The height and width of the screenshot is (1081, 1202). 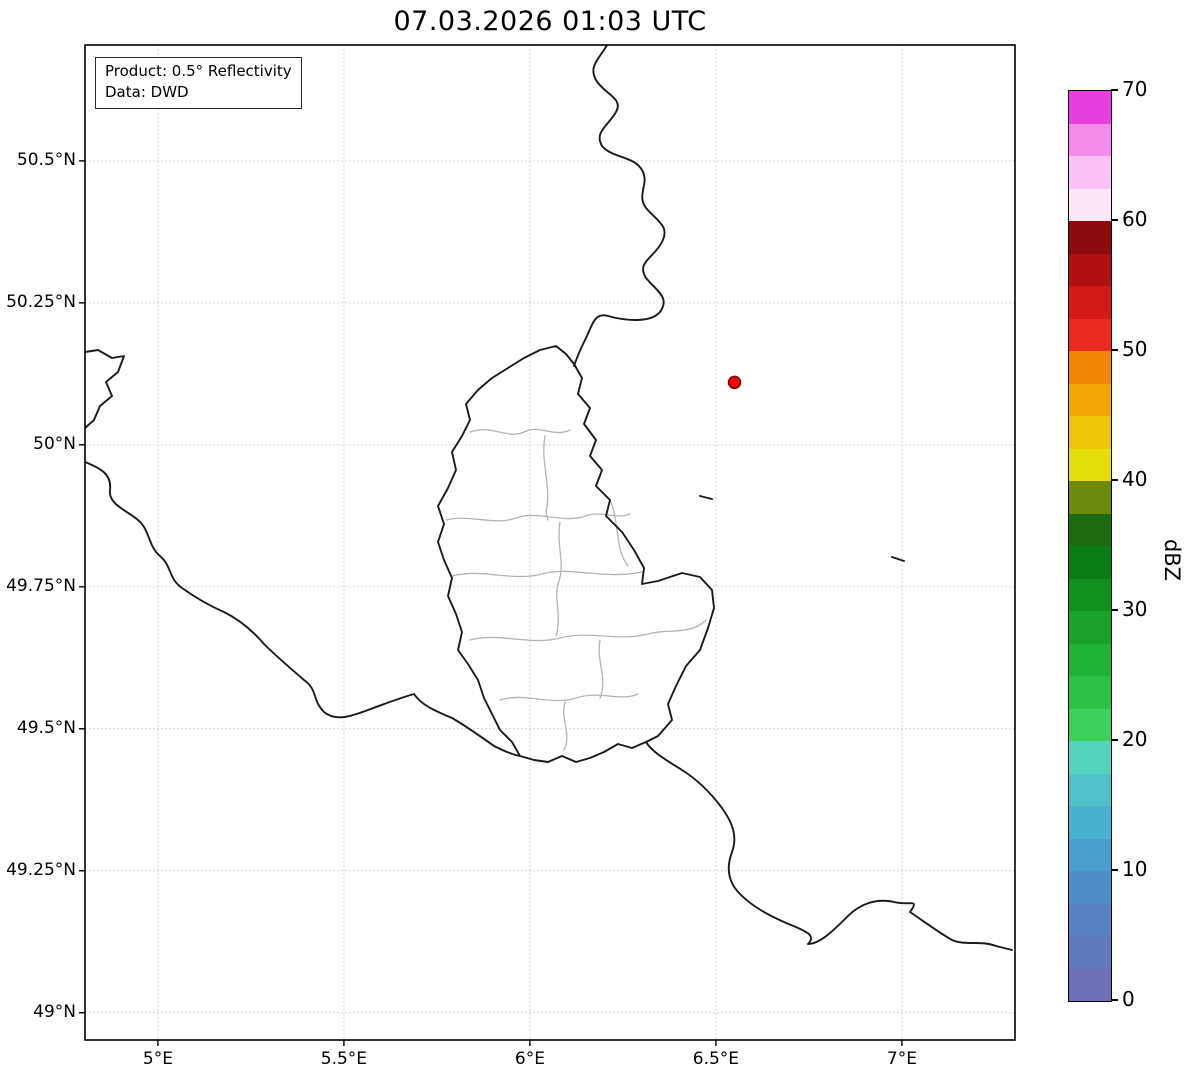 I want to click on product-legend: Product: 0.5° Reflectivity Data: DWD, so click(x=198, y=83).